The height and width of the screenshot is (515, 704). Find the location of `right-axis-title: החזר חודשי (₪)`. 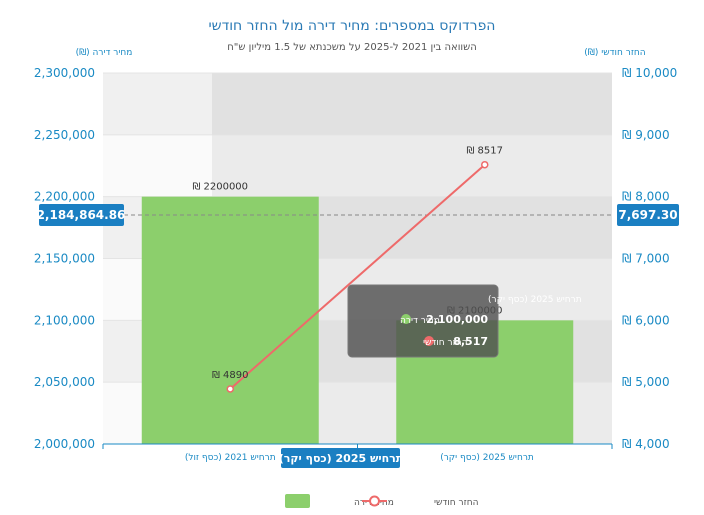

right-axis-title: החזר חודשי (₪) is located at coordinates (615, 53).